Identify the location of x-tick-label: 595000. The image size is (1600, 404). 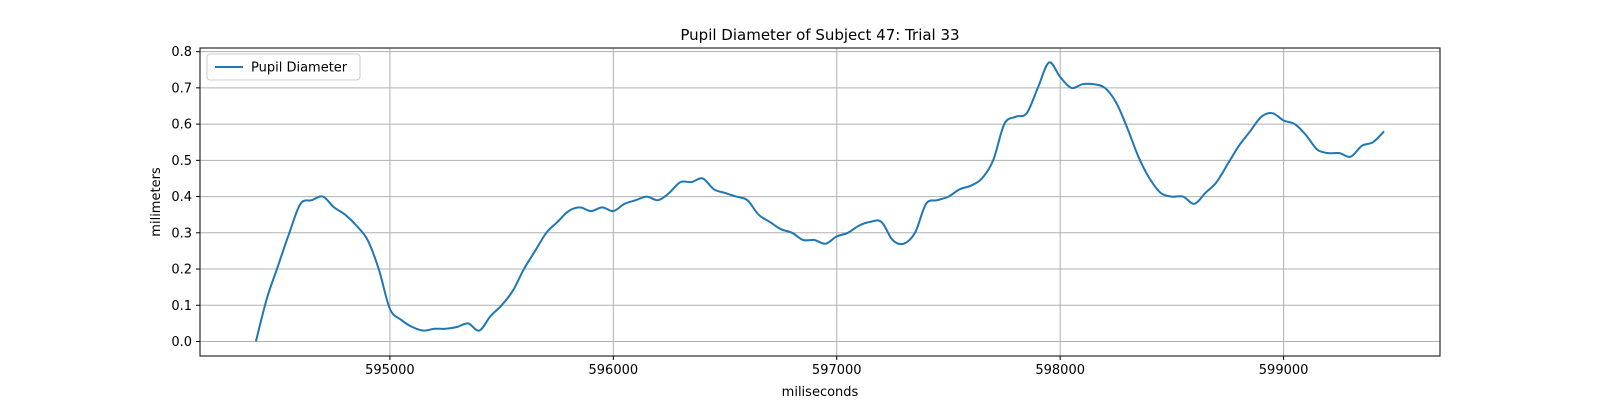
(390, 370).